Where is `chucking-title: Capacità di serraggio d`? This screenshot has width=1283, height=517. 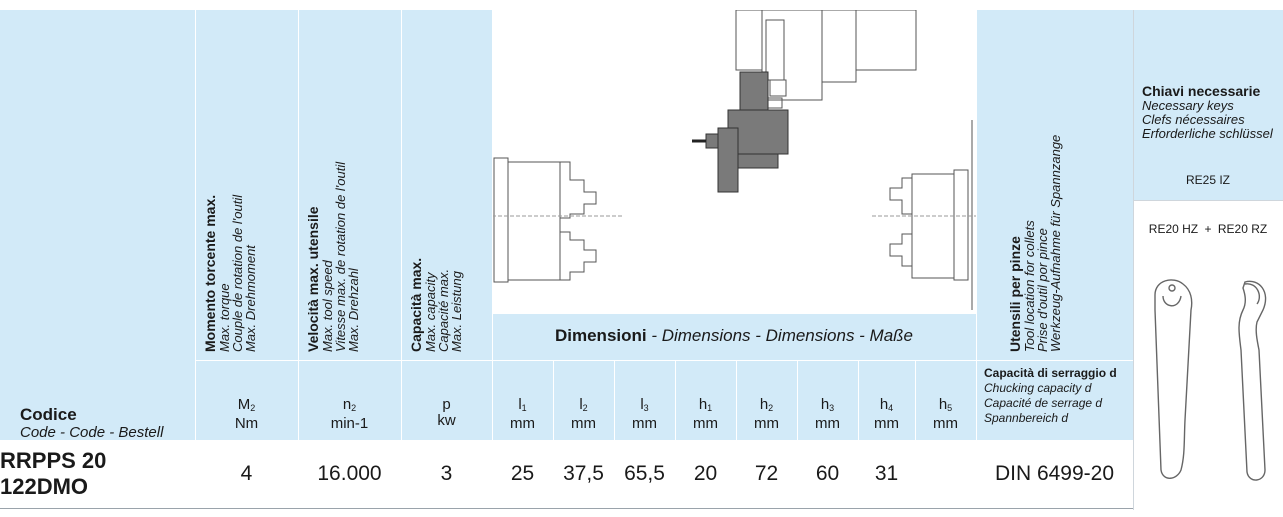 chucking-title: Capacità di serraggio d is located at coordinates (1050, 373).